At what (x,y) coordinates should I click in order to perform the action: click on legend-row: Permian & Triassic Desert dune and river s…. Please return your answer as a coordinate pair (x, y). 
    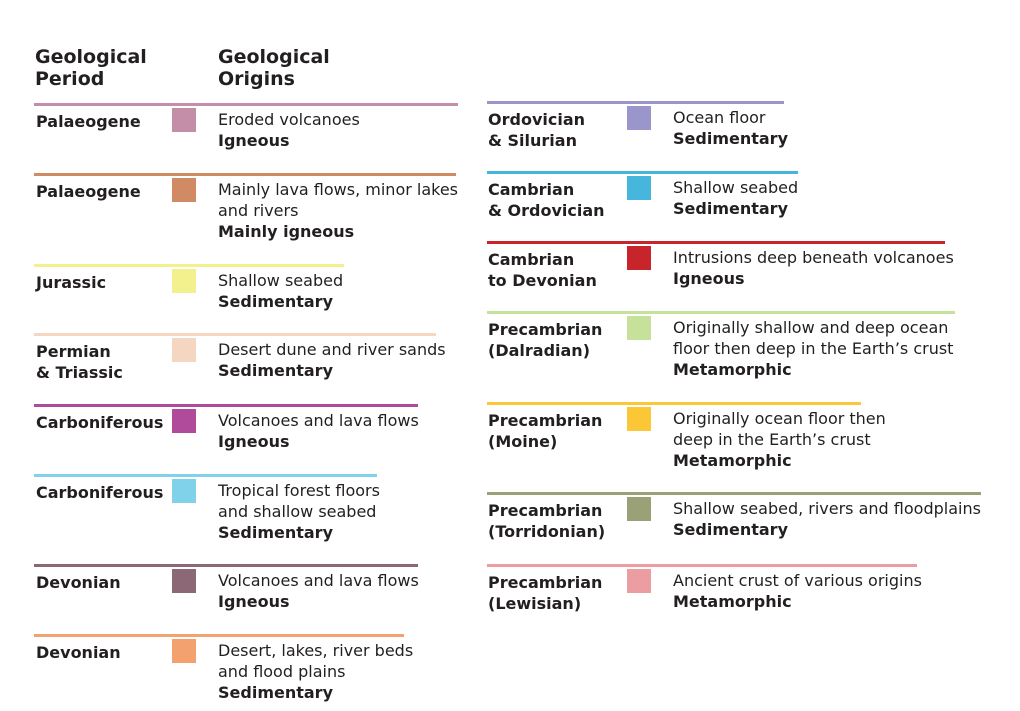
    Looking at the image, I should click on (240, 368).